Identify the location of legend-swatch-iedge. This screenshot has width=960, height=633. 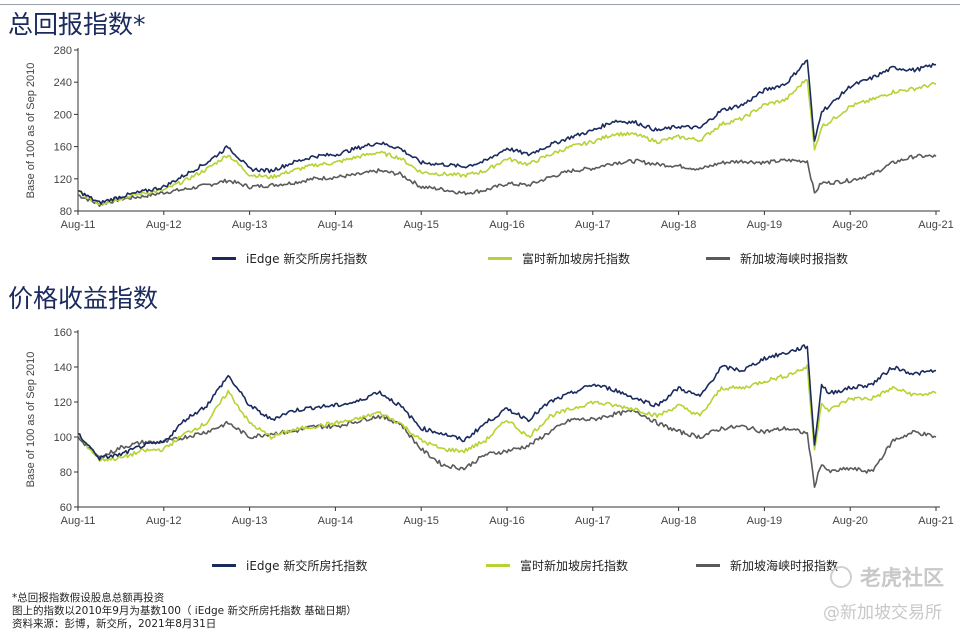
(224, 565).